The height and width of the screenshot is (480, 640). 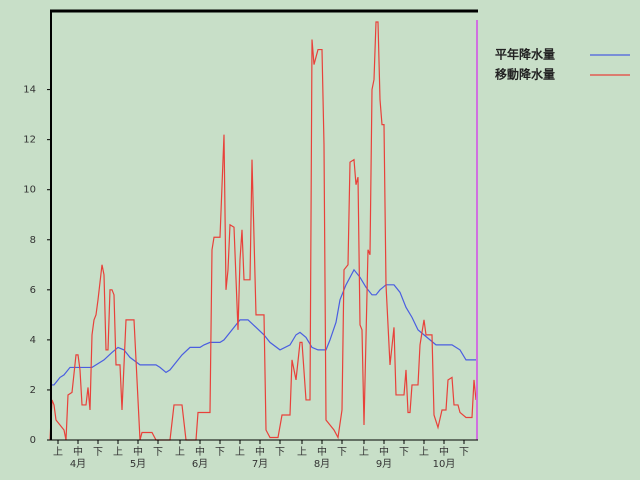 What do you see at coordinates (200, 464) in the screenshot?
I see `month-label: 6月` at bounding box center [200, 464].